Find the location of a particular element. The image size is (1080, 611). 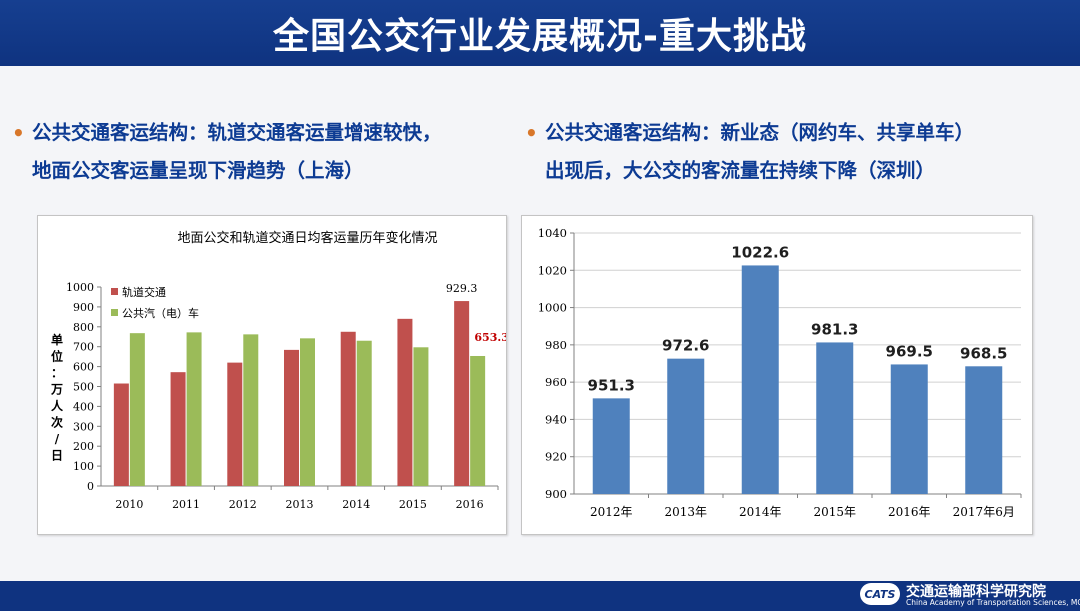

bullet-left-line1: 公共交通客运结构：轨道交通客运量增速较快， is located at coordinates (237, 132).